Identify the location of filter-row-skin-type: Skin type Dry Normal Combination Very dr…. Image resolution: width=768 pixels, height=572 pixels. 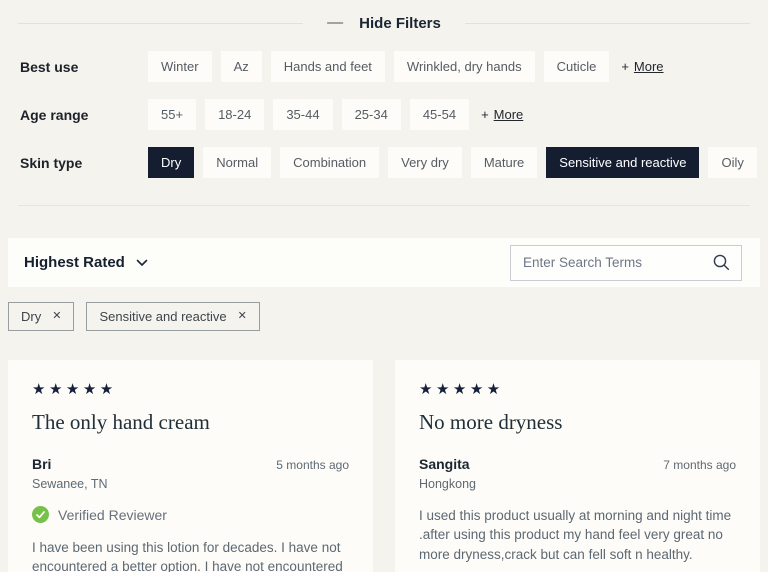
(388, 162).